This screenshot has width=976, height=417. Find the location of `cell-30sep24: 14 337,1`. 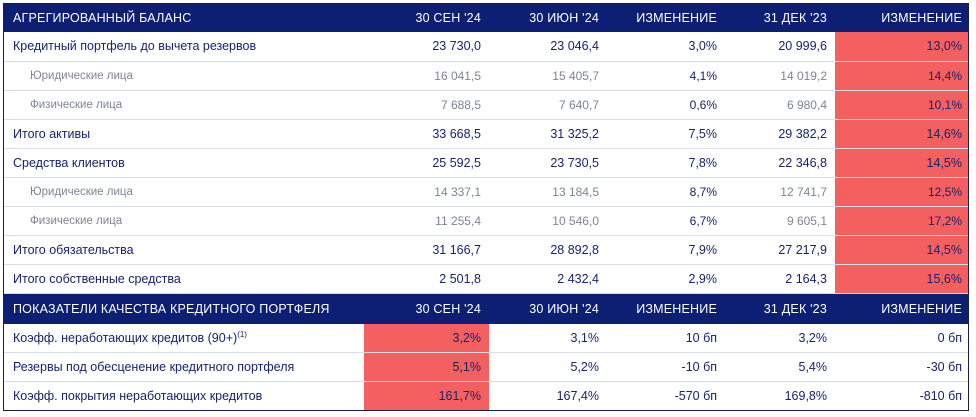

cell-30sep24: 14 337,1 is located at coordinates (426, 192).